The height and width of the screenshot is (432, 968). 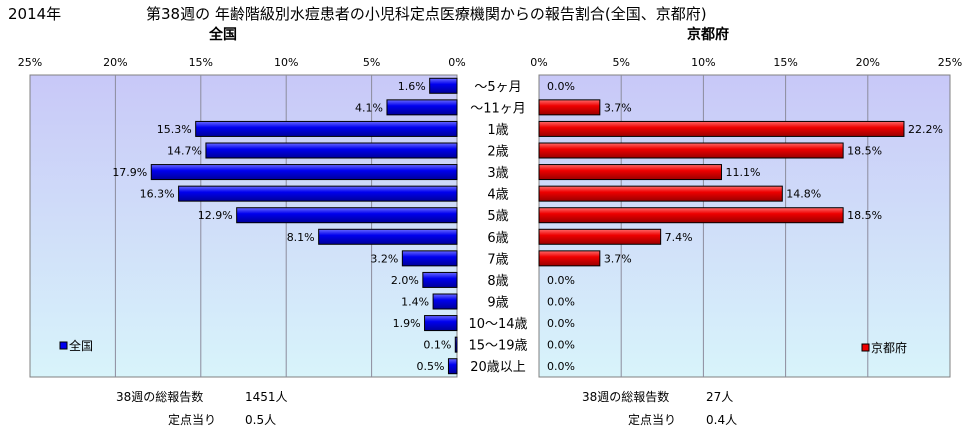 What do you see at coordinates (437, 345) in the screenshot?
I see `national-data-label: 0.1%` at bounding box center [437, 345].